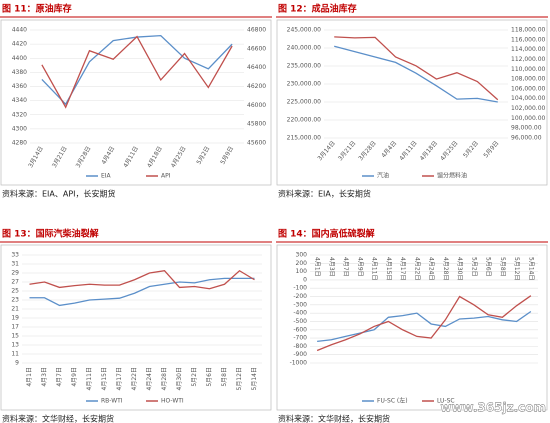  I want to click on y2-tick-label: 118,000.00, so click(528, 30).